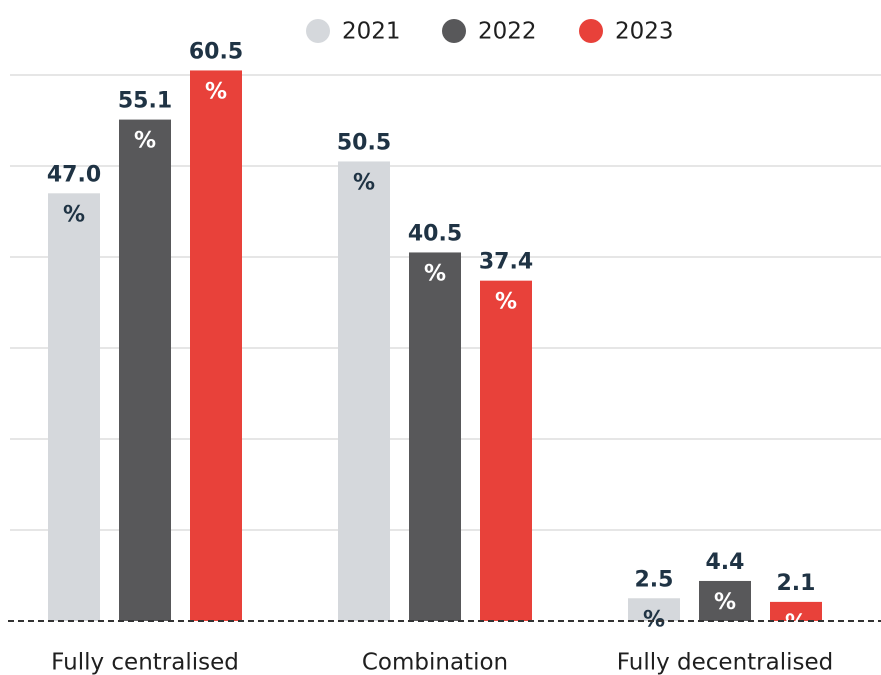 The image size is (881, 675). Describe the element at coordinates (145, 101) in the screenshot. I see `value-number: 55.1` at that location.